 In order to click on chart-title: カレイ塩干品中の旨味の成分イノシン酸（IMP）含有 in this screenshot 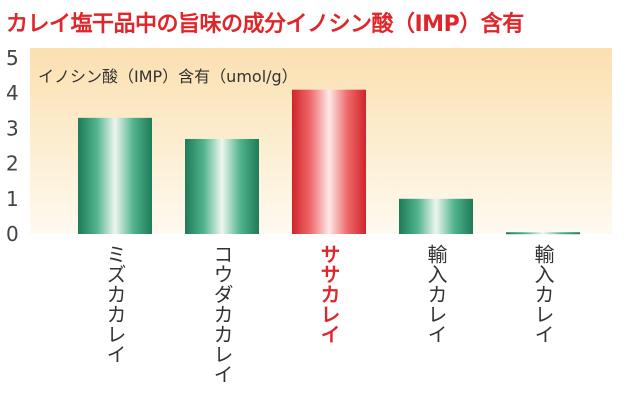, I will do `click(265, 24)`.